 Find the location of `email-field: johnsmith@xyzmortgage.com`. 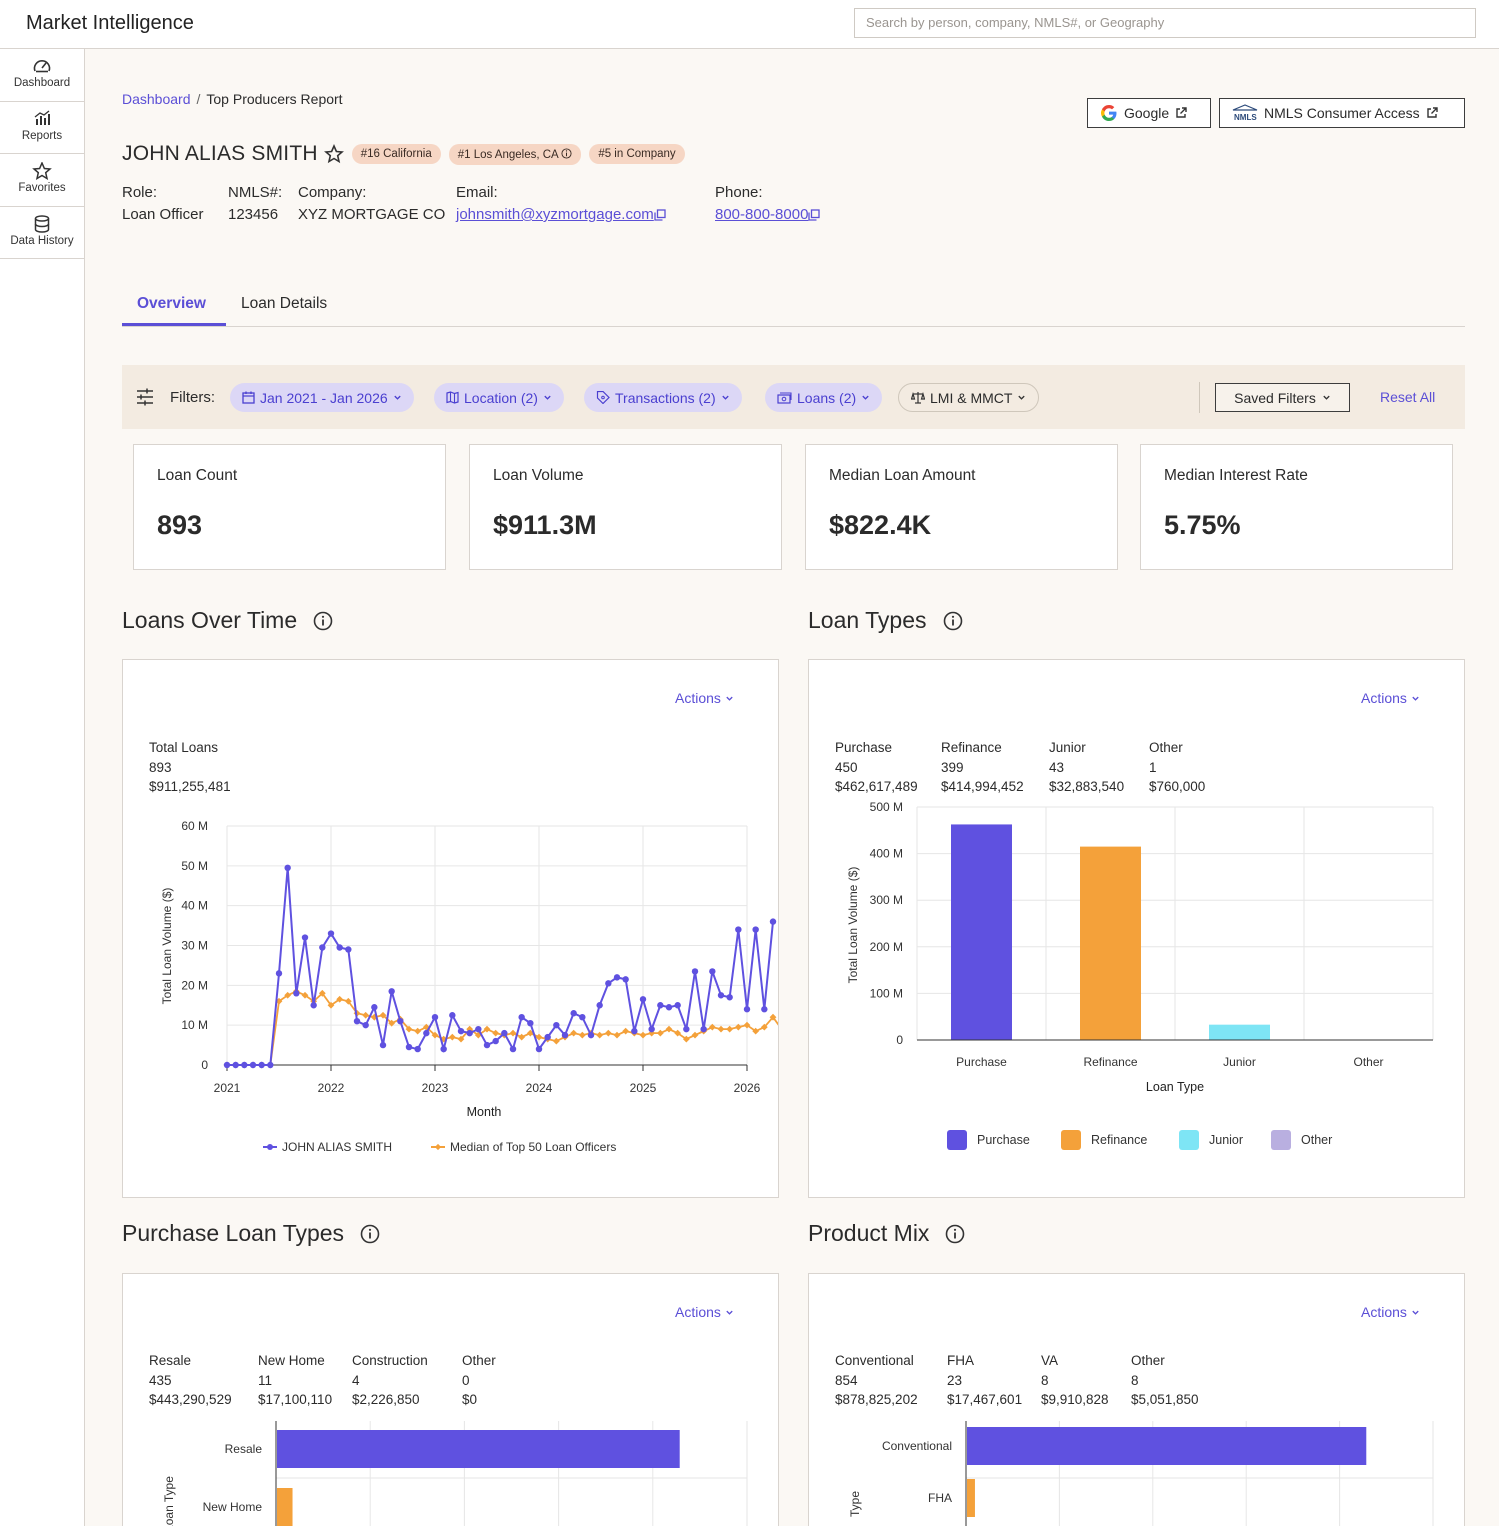

email-field: johnsmith@xyzmortgage.com is located at coordinates (561, 214).